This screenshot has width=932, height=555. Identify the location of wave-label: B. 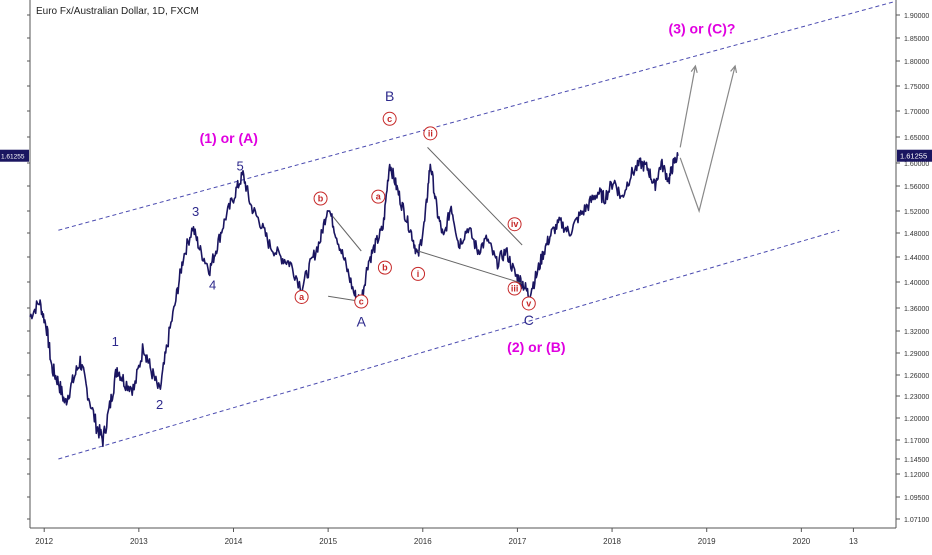
(389, 96).